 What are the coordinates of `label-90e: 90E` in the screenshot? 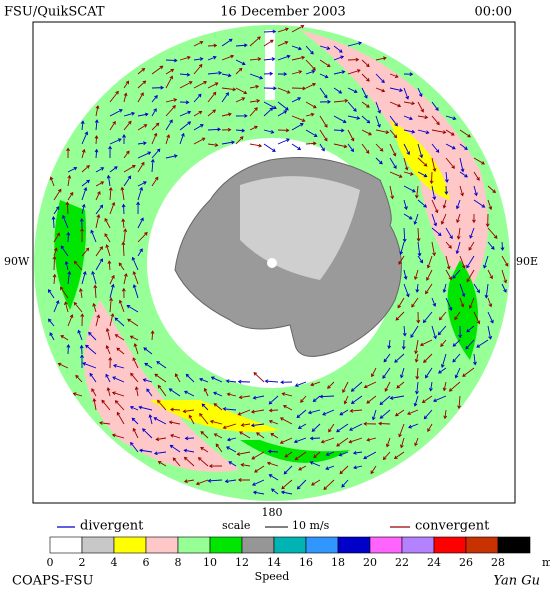 It's located at (527, 261).